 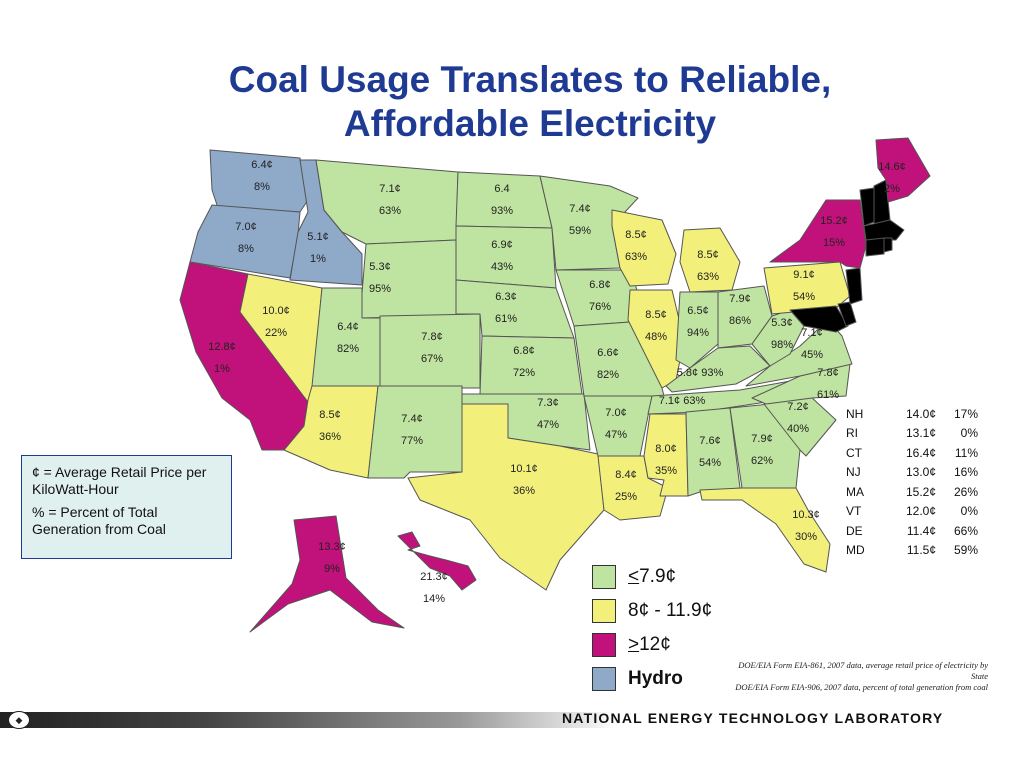 What do you see at coordinates (965, 491) in the screenshot?
I see `table-pct: 26%` at bounding box center [965, 491].